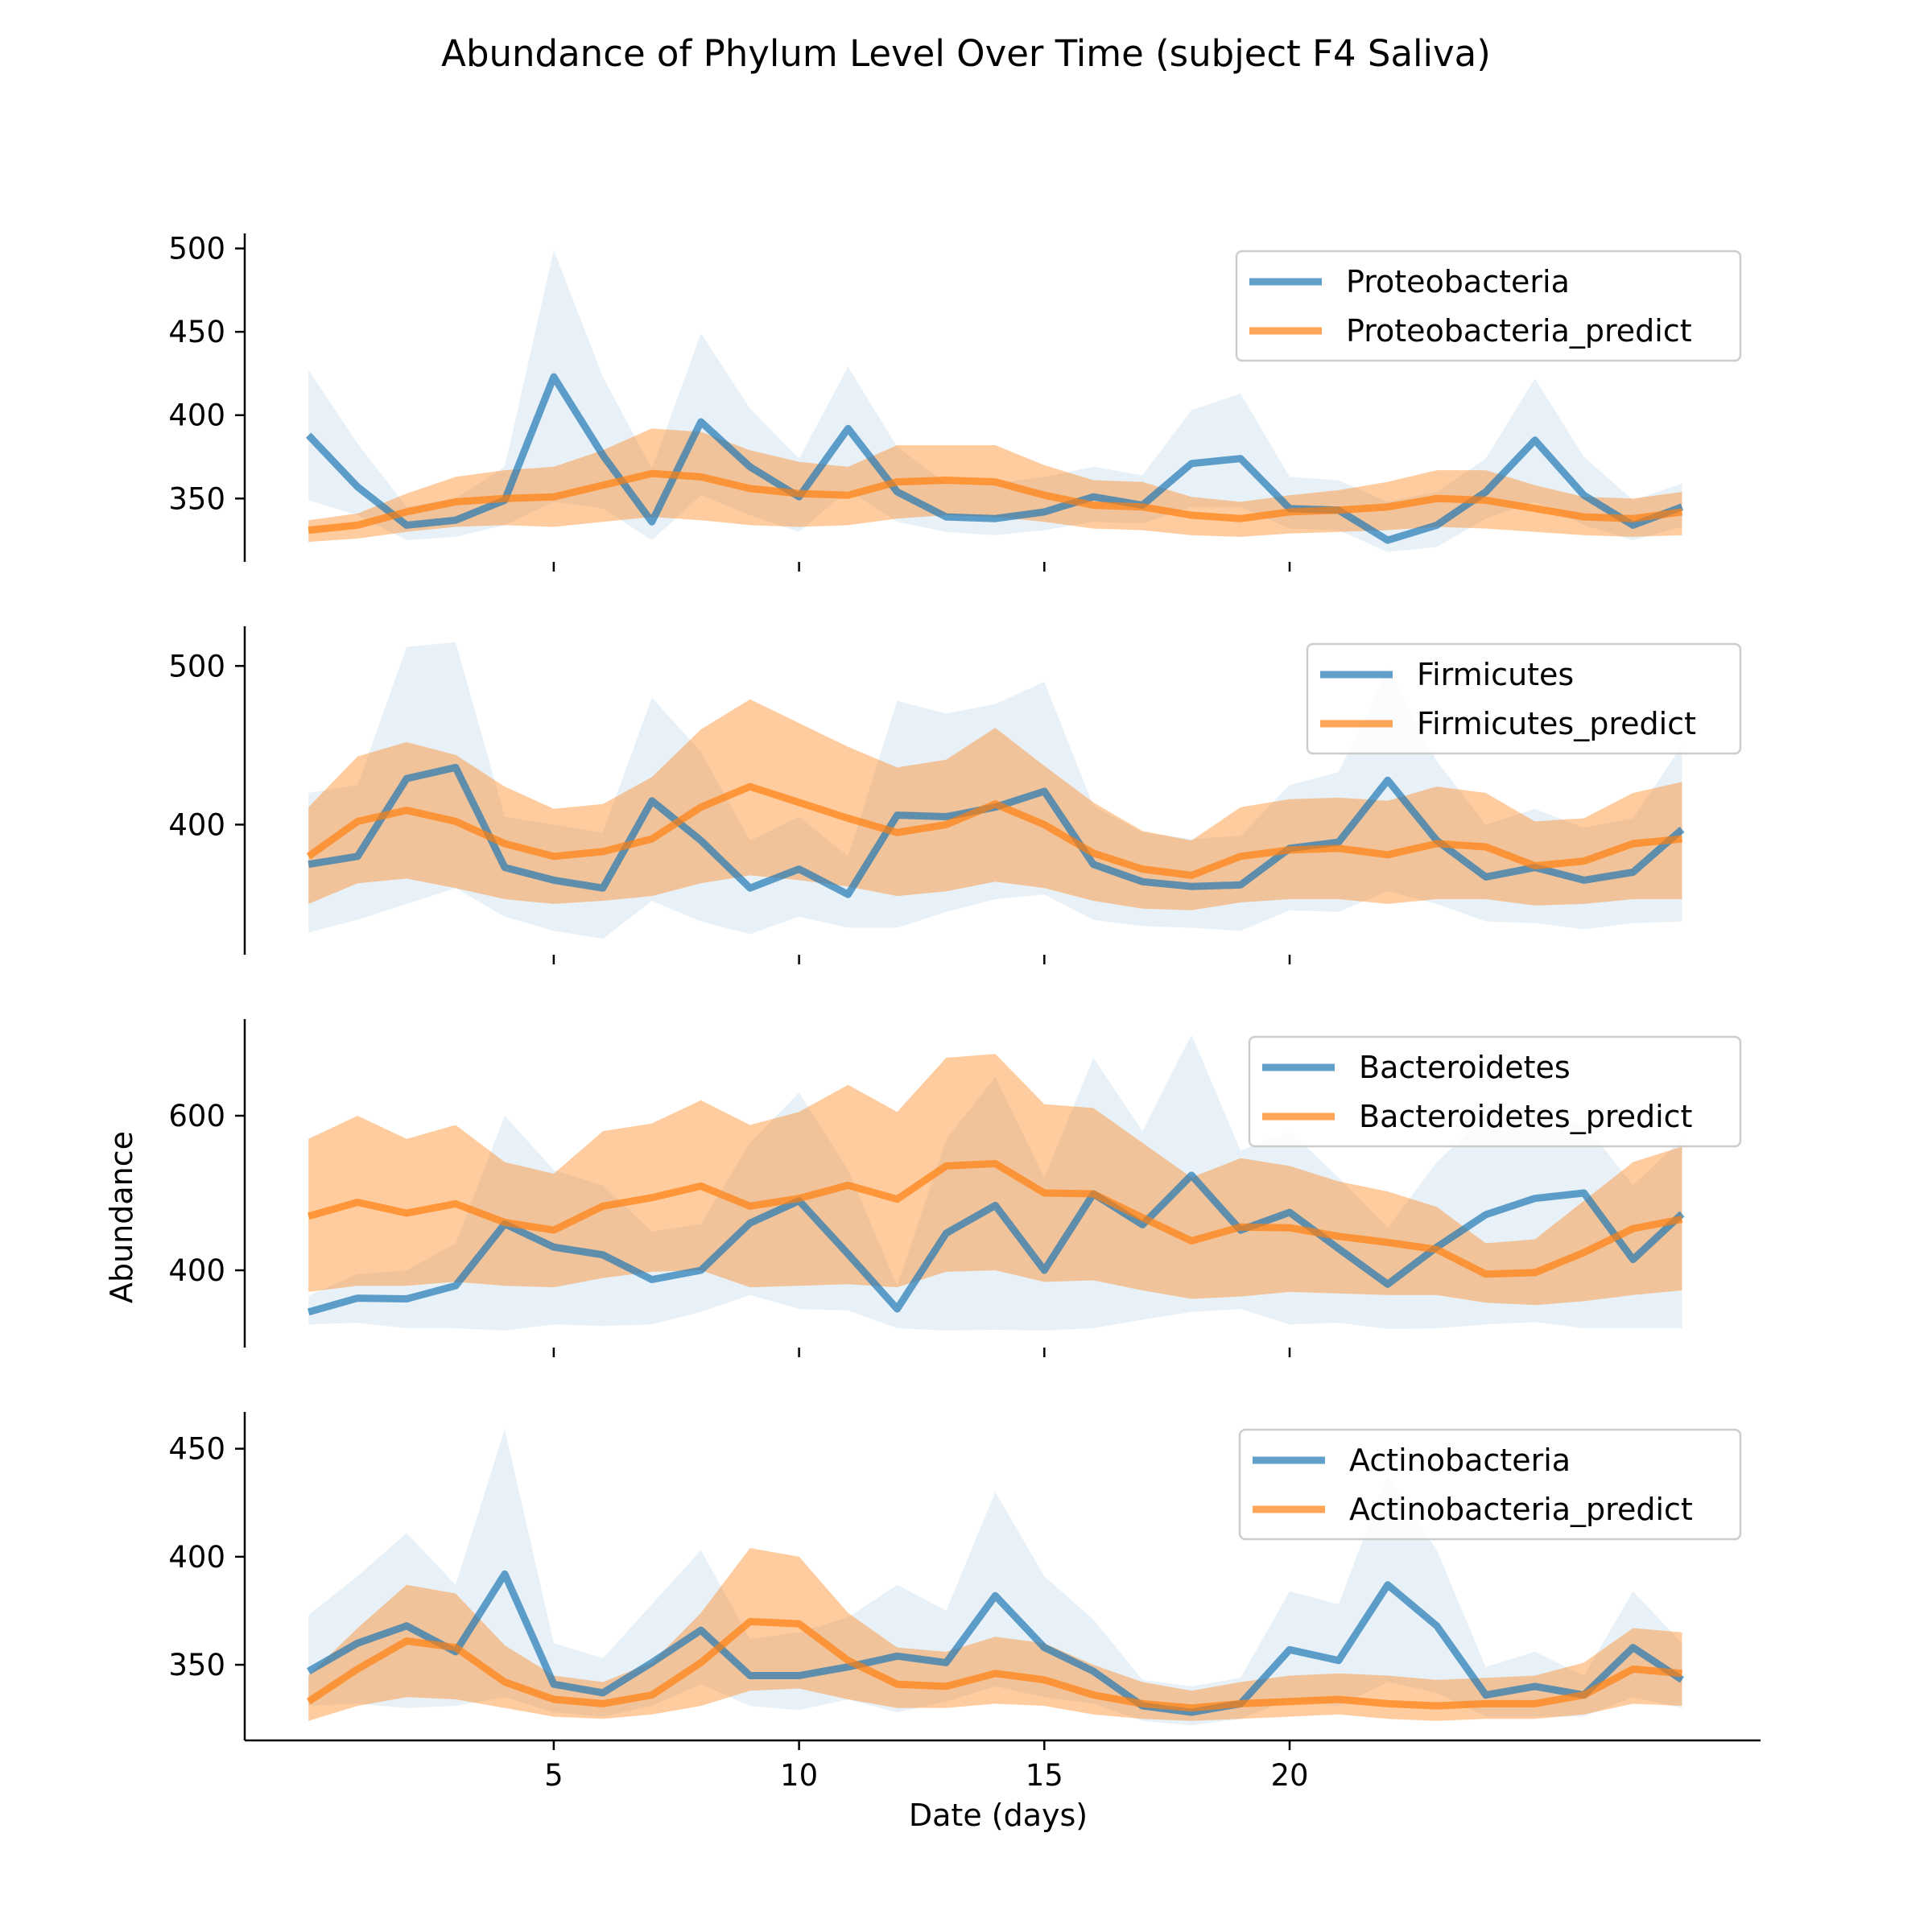 The height and width of the screenshot is (1932, 1932). I want to click on legend-label-actual: Bacteroidetes, so click(1465, 1067).